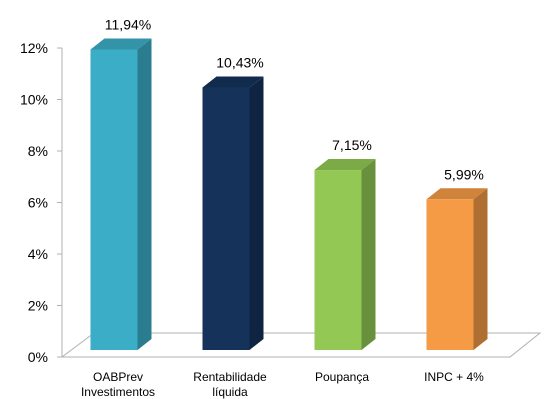 Image resolution: width=547 pixels, height=399 pixels. I want to click on x-tick-label: Rentabilidade, so click(230, 377).